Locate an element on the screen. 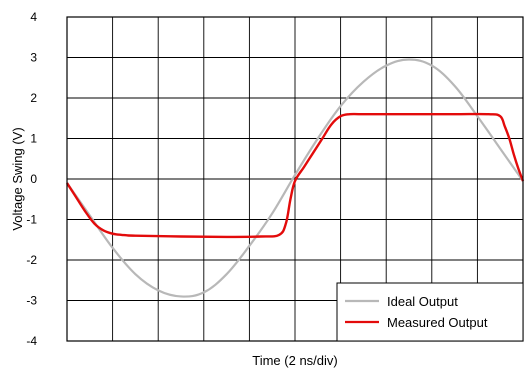 The width and height of the screenshot is (525, 372). y-tick-label: 1 is located at coordinates (33, 139).